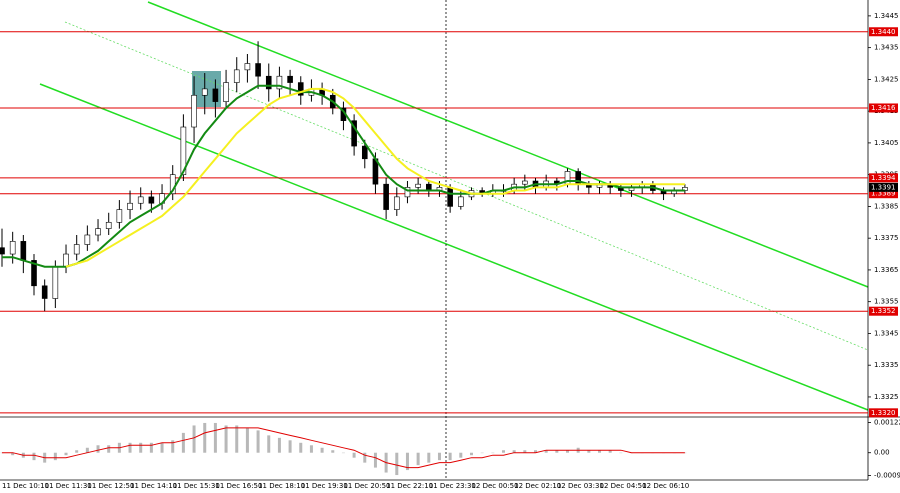  What do you see at coordinates (886, 16) in the screenshot?
I see `y-tick-label: 1.3445` at bounding box center [886, 16].